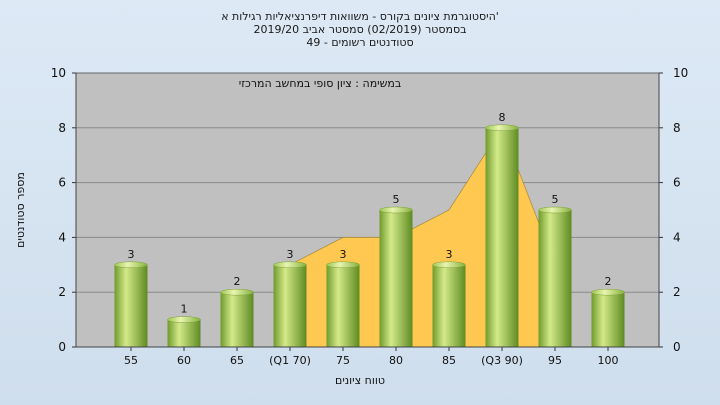  I want to click on x-tick-label: 85, so click(449, 360).